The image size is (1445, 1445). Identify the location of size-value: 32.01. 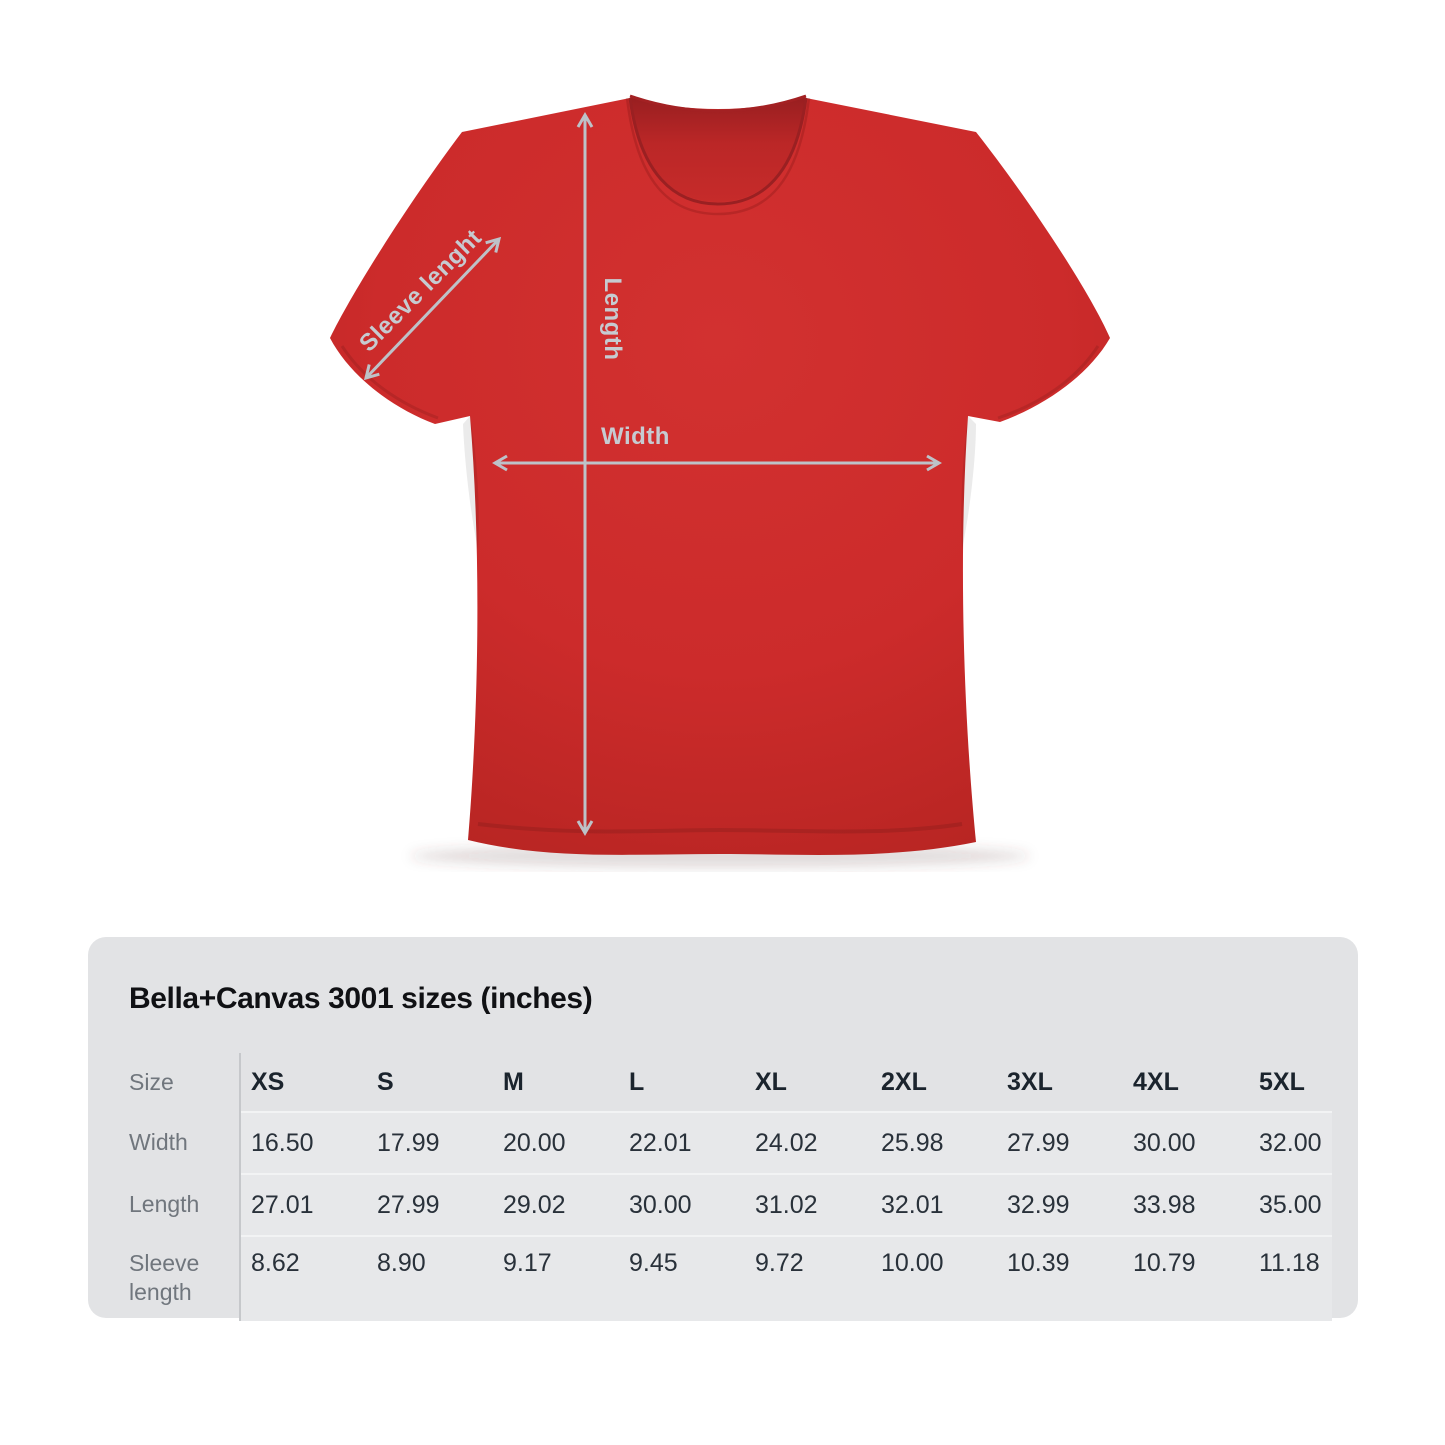
(934, 1204).